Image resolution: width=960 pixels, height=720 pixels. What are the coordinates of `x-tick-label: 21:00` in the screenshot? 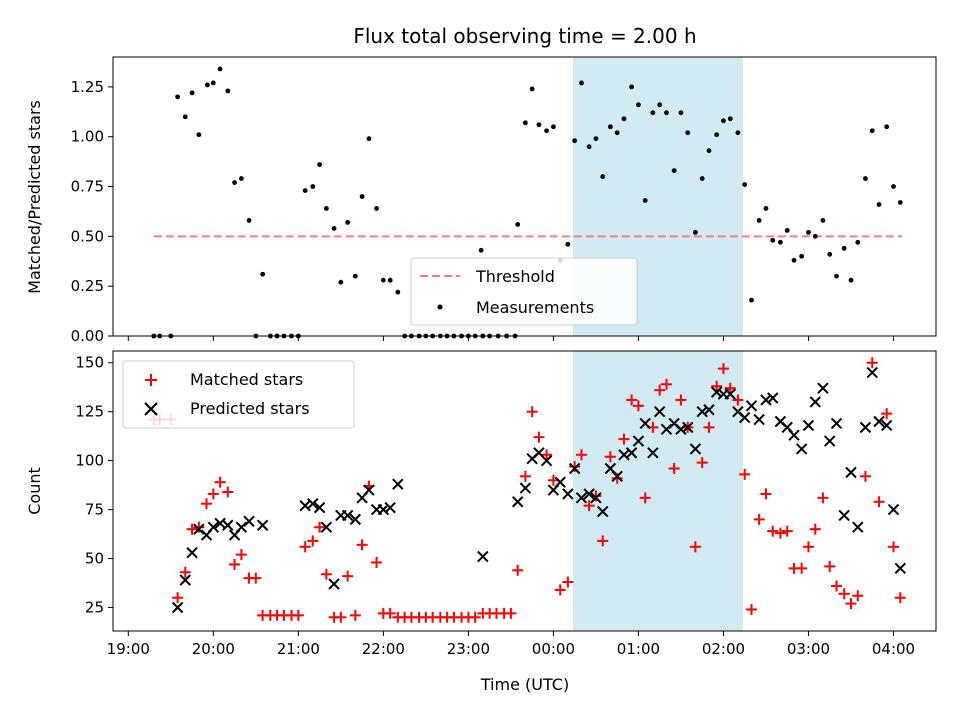 It's located at (298, 649).